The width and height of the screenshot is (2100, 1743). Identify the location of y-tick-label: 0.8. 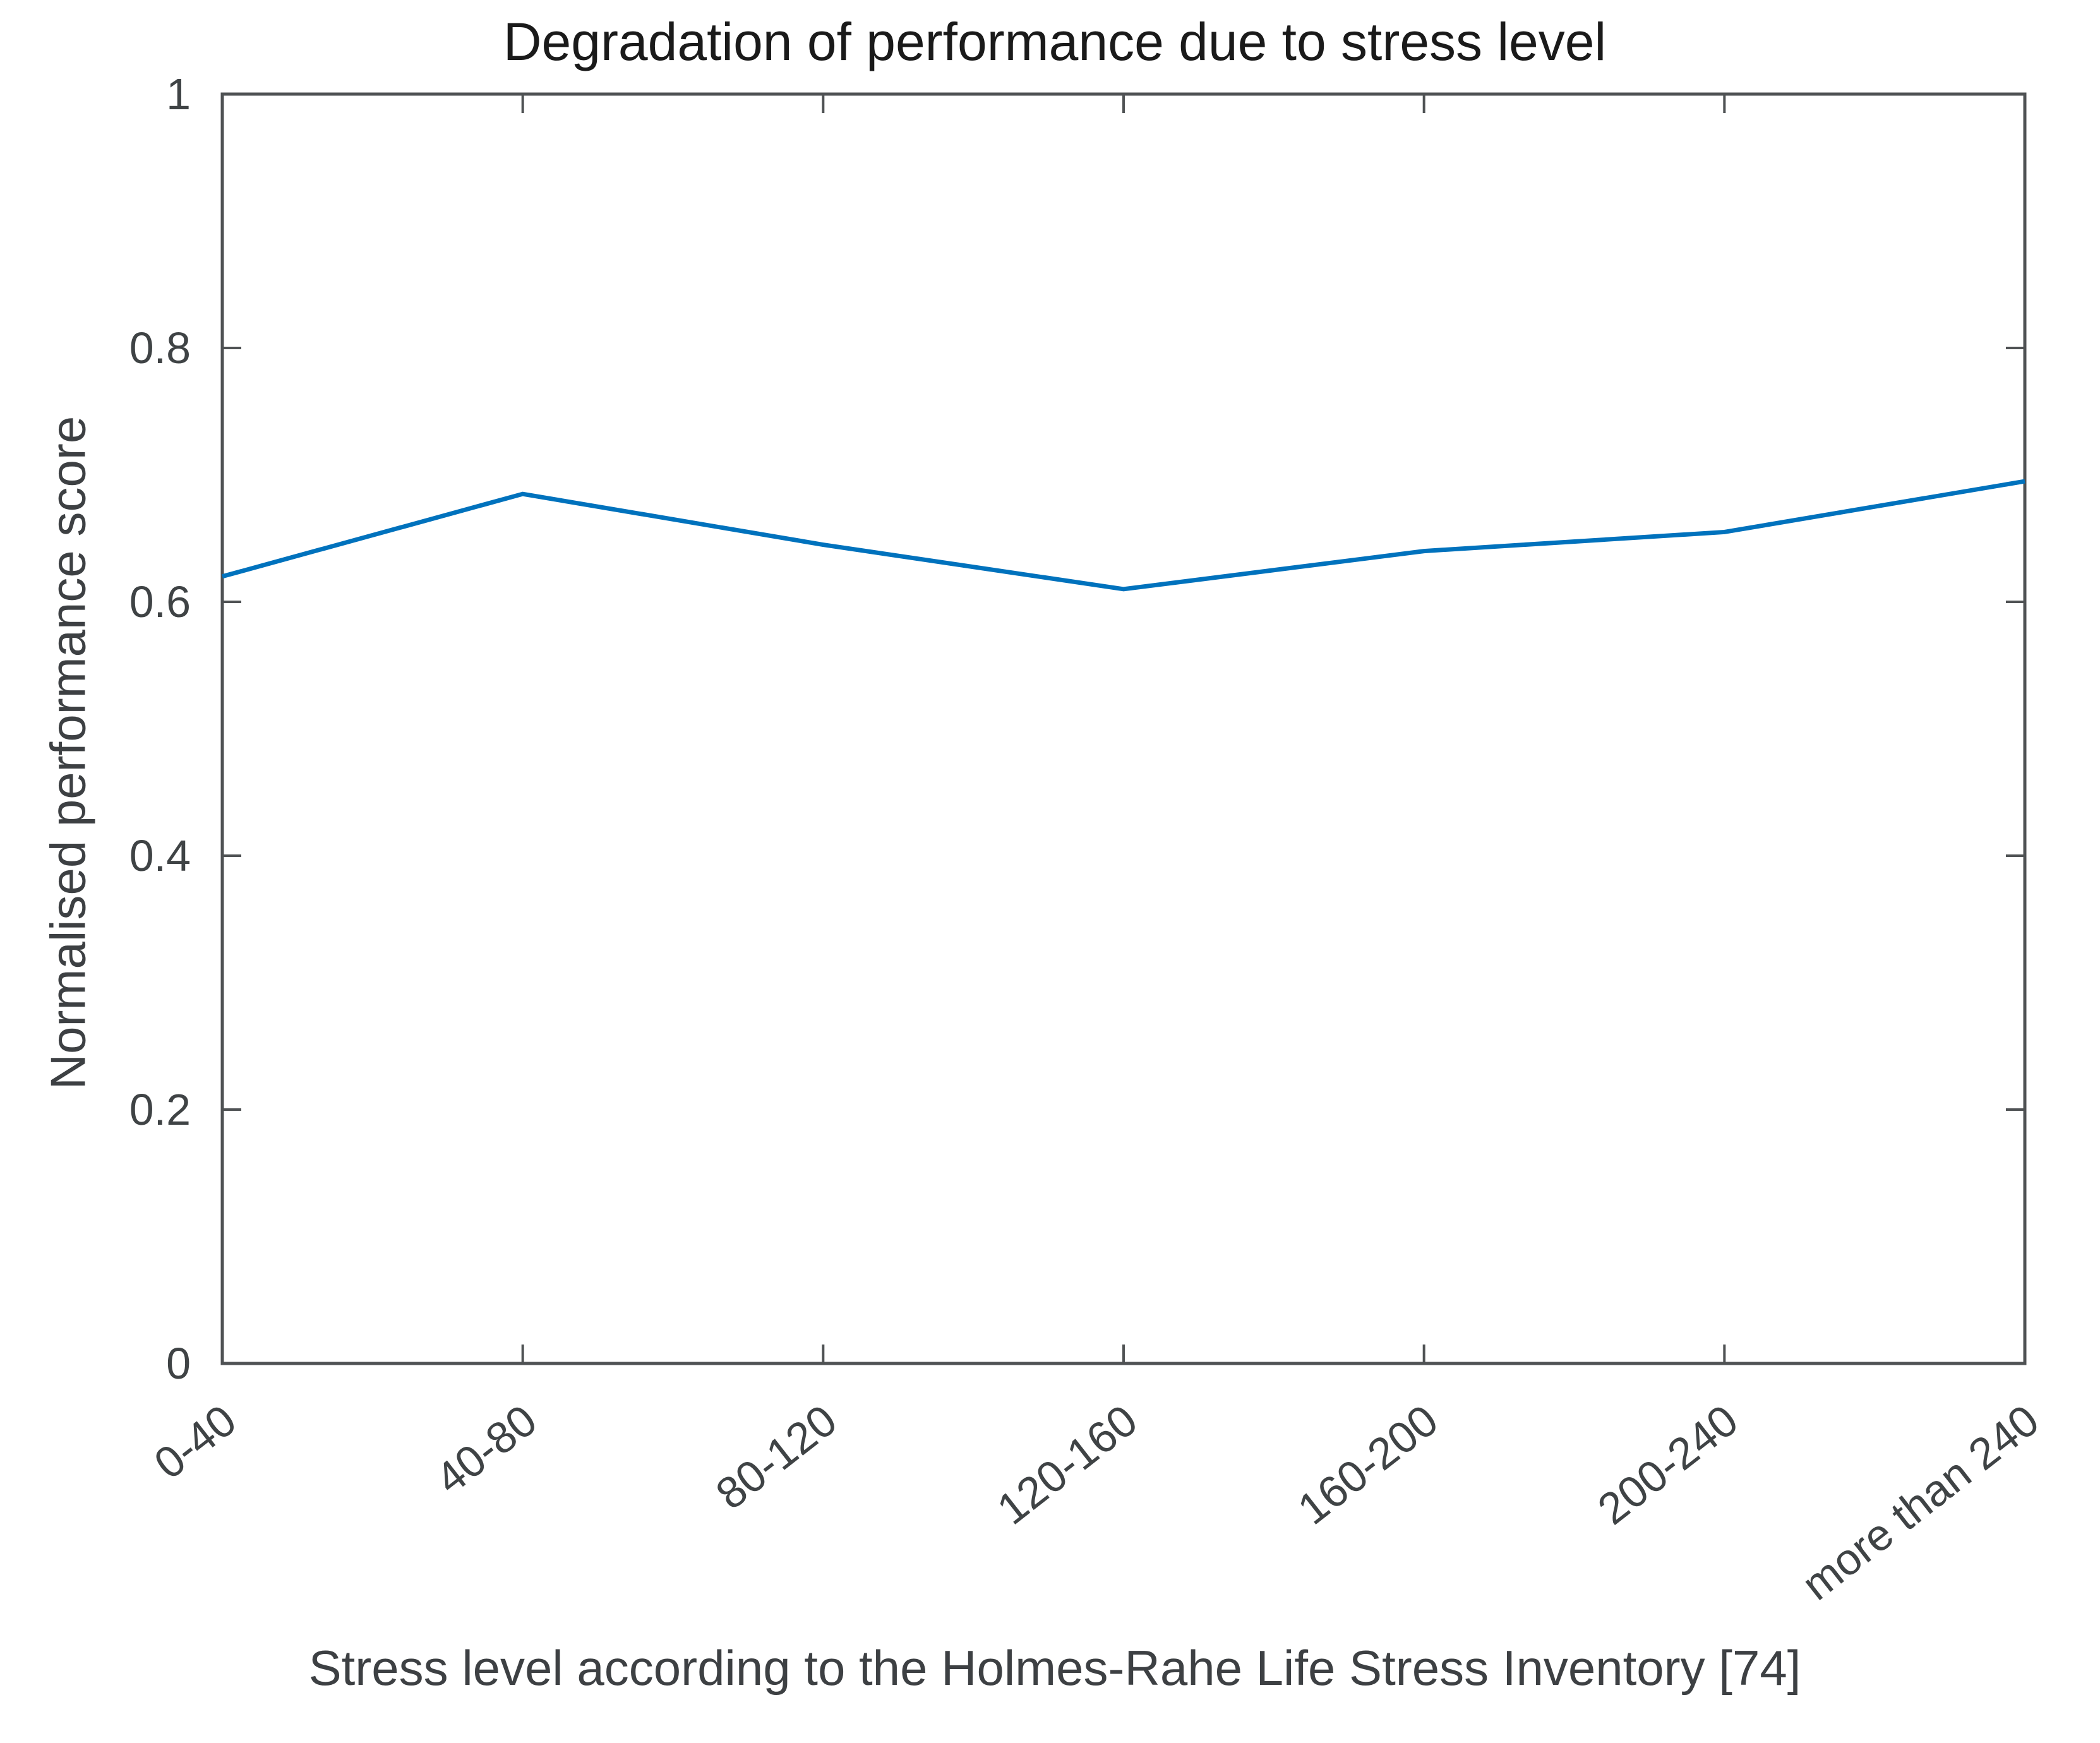
(160, 348).